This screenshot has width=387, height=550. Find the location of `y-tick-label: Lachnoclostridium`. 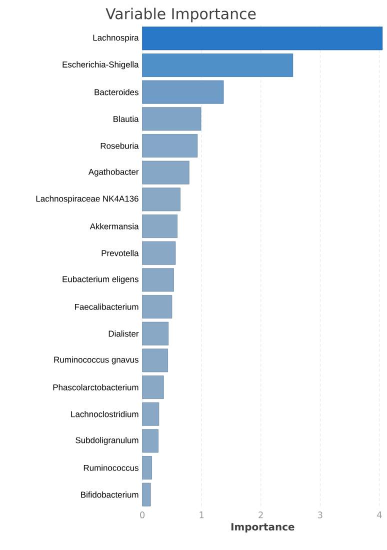

y-tick-label: Lachnoclostridium is located at coordinates (104, 414).